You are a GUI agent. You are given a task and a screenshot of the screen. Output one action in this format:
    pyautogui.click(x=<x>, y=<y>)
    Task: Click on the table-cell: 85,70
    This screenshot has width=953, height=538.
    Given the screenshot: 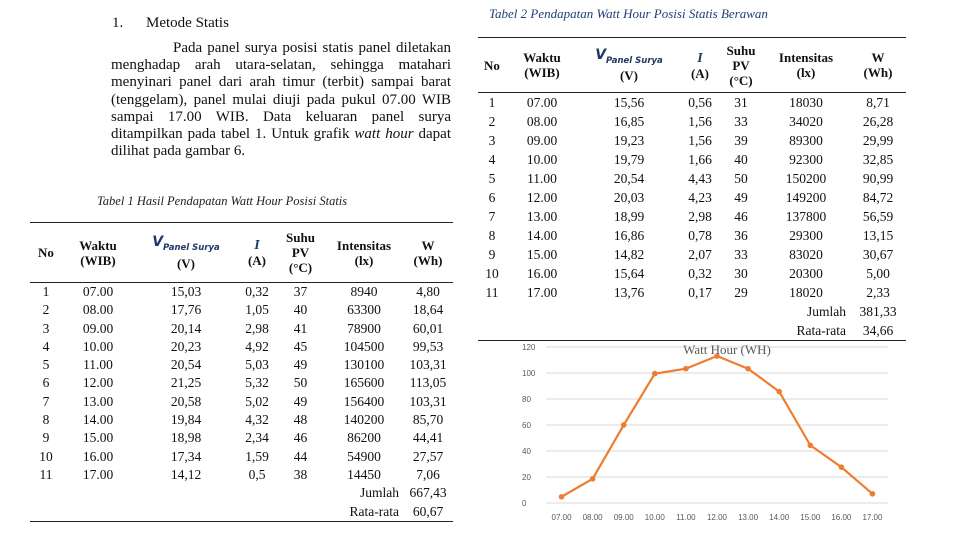 What is the action you would take?
    pyautogui.click(x=428, y=420)
    